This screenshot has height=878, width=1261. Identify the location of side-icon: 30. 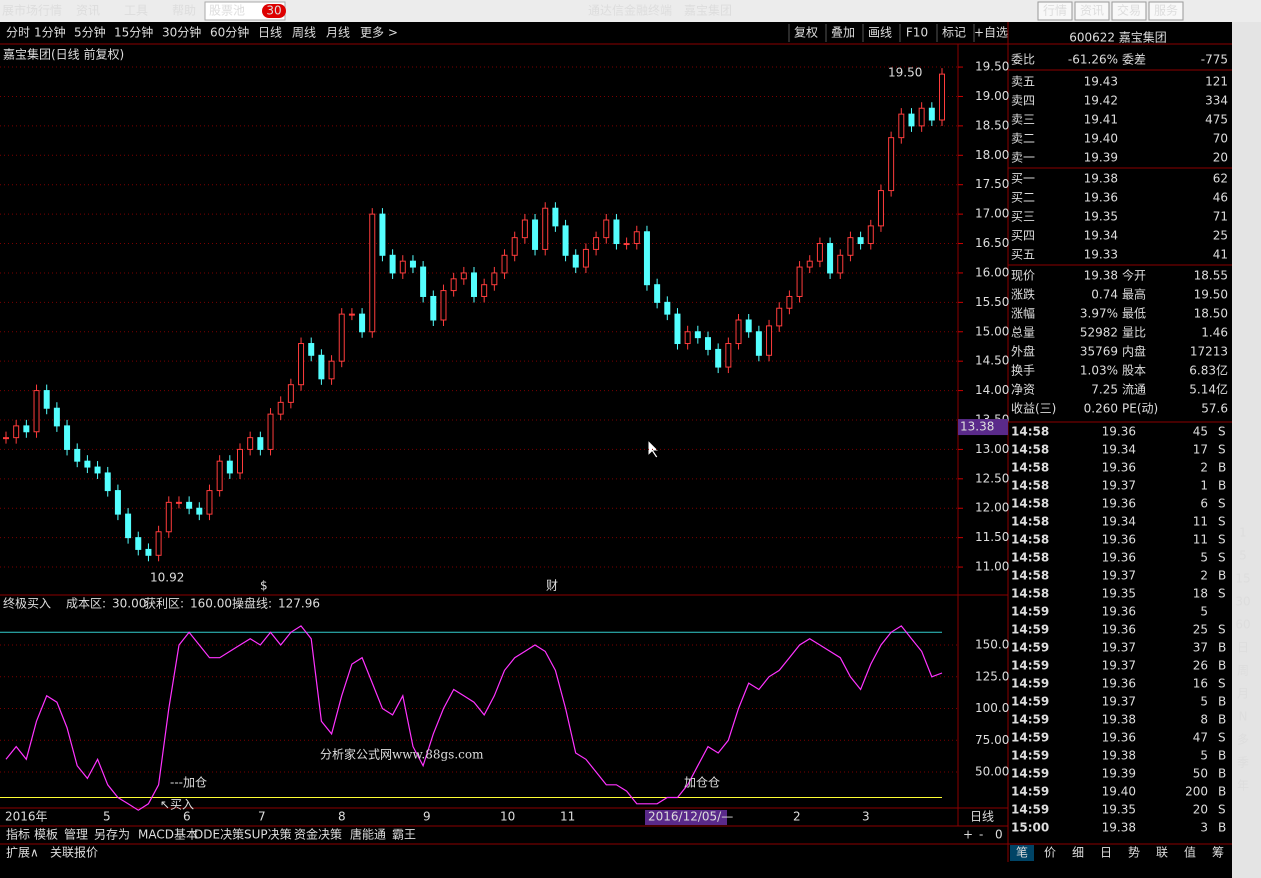
(1242, 602).